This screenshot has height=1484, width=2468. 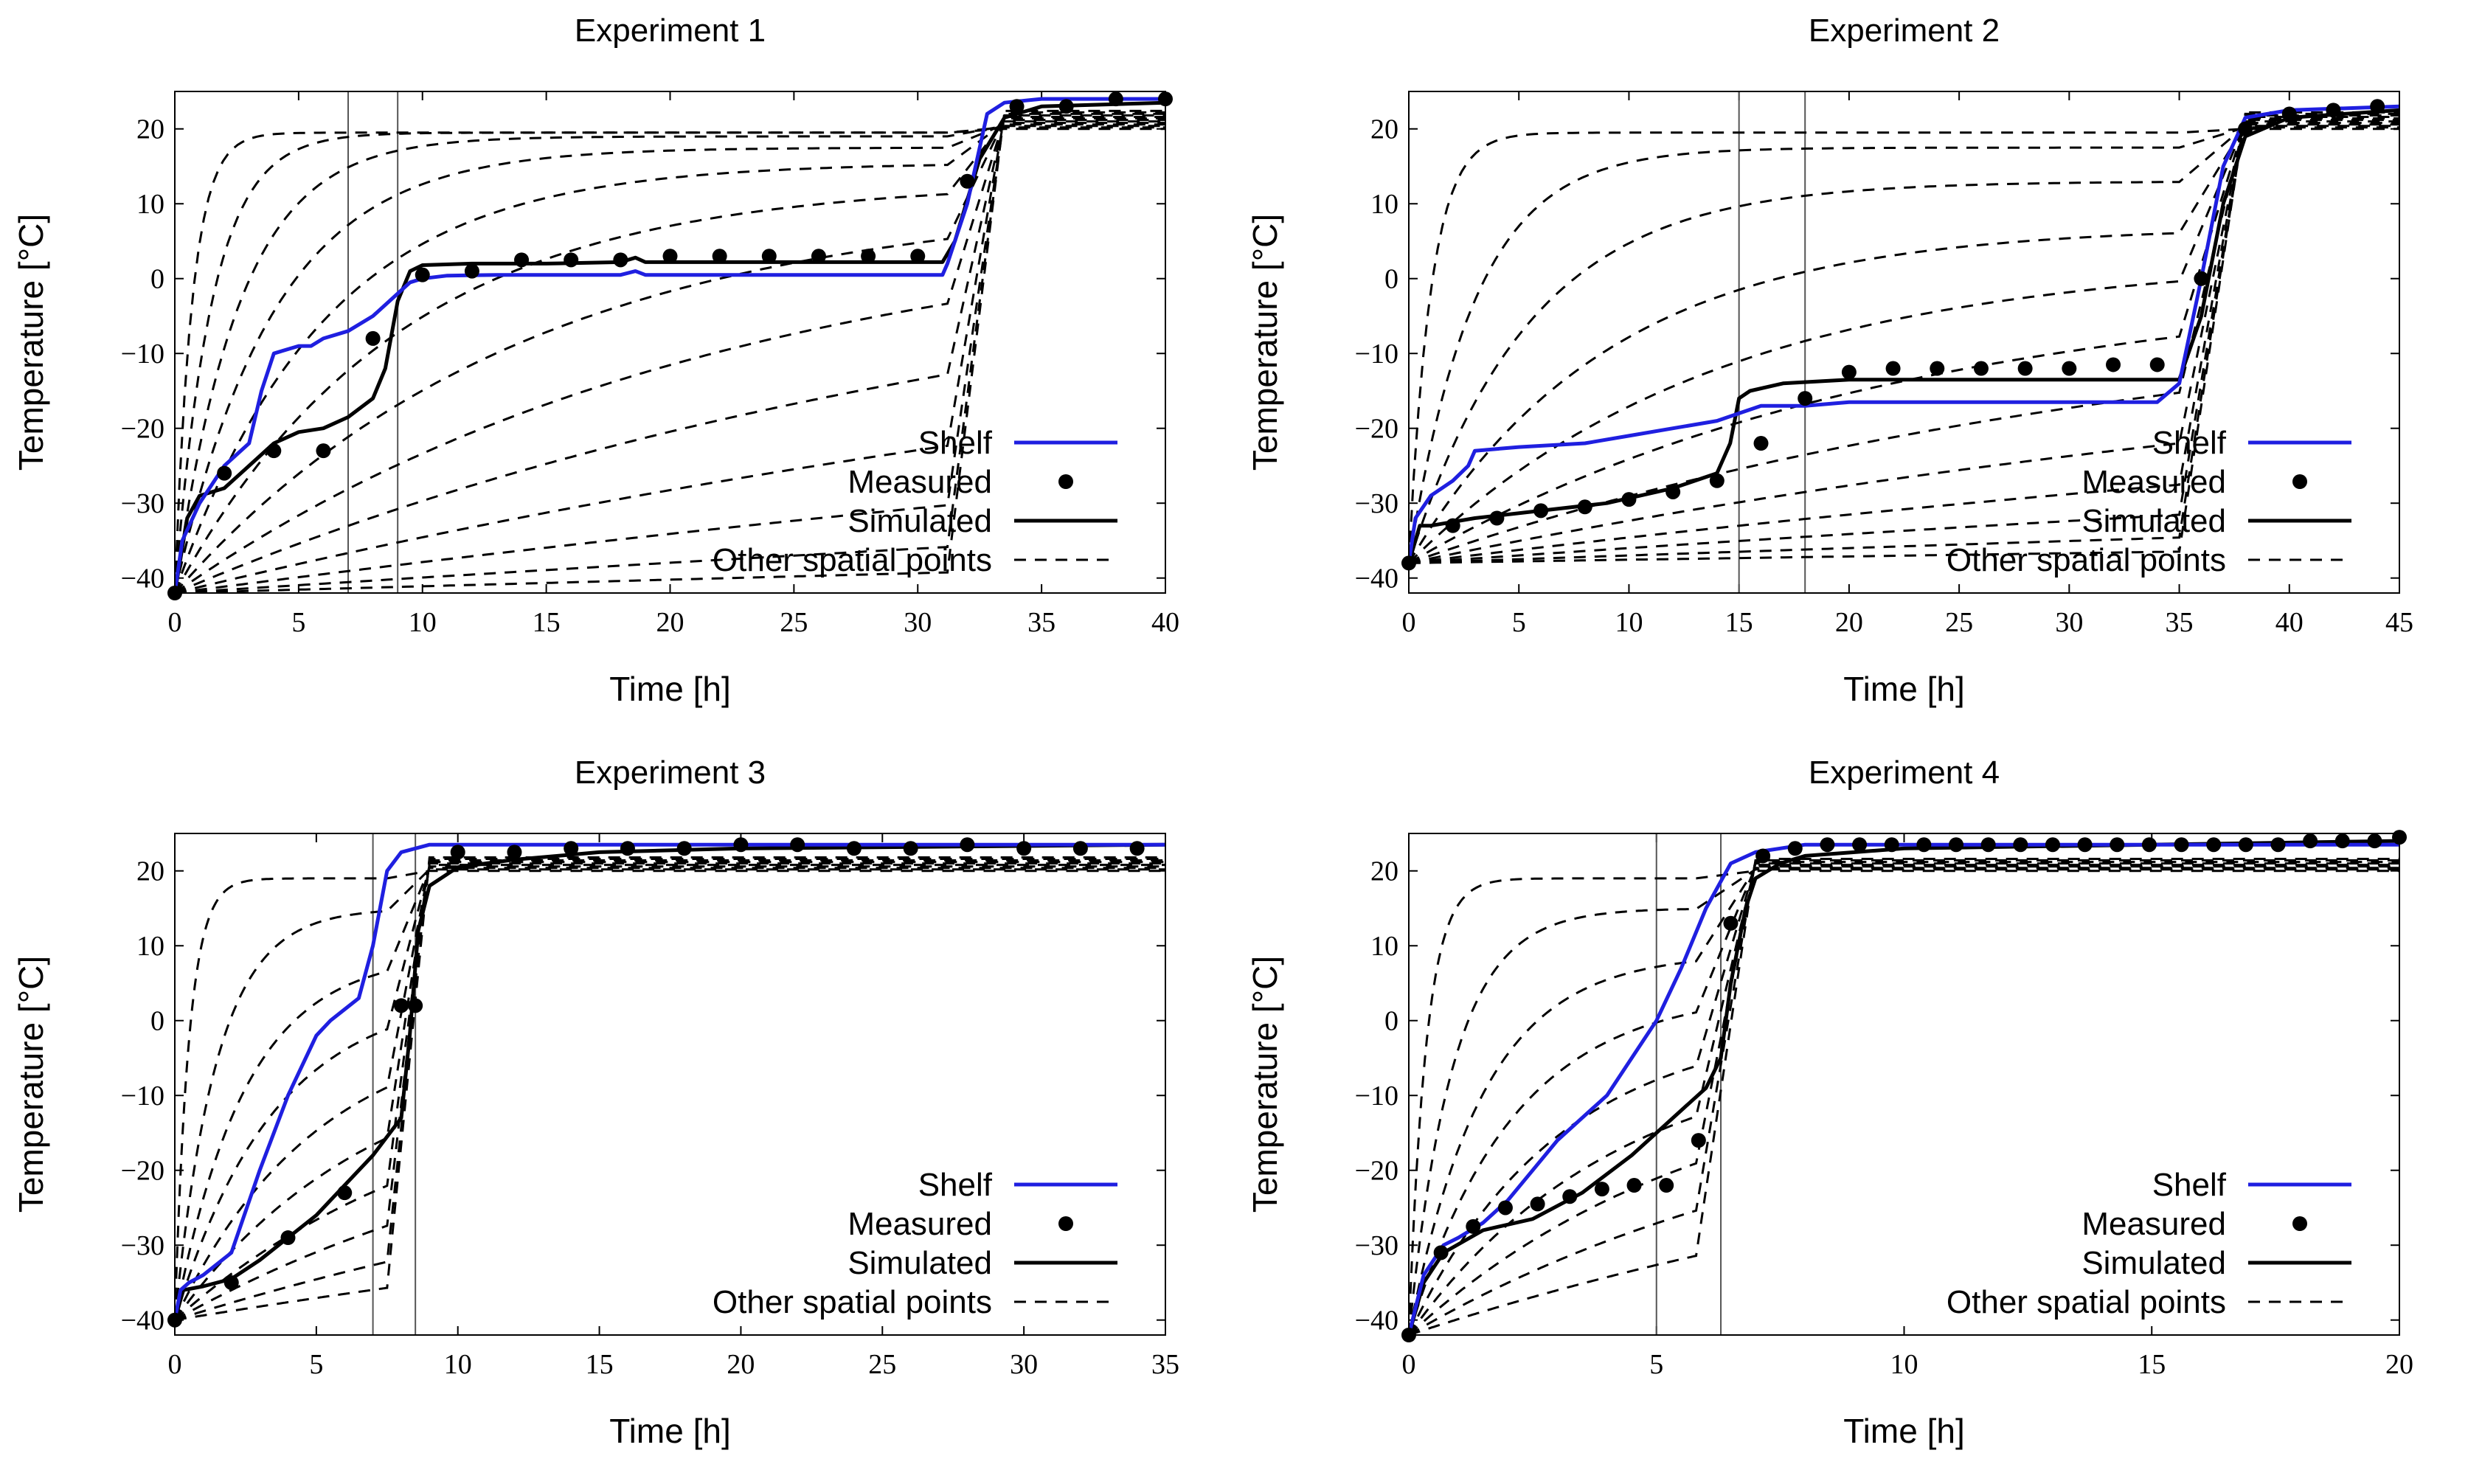 I want to click on plot-frame, so click(x=1904, y=1084).